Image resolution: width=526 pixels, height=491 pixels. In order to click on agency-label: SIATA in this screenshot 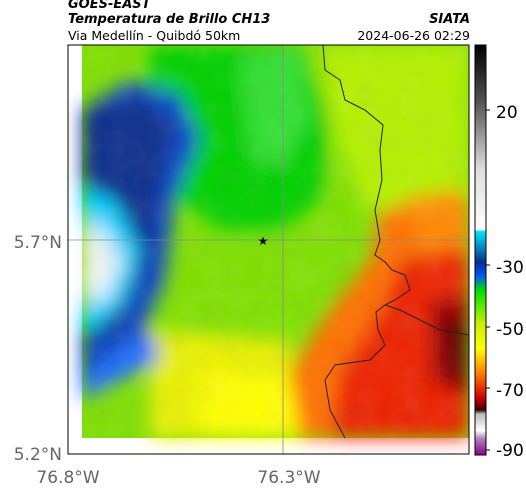, I will do `click(449, 19)`.